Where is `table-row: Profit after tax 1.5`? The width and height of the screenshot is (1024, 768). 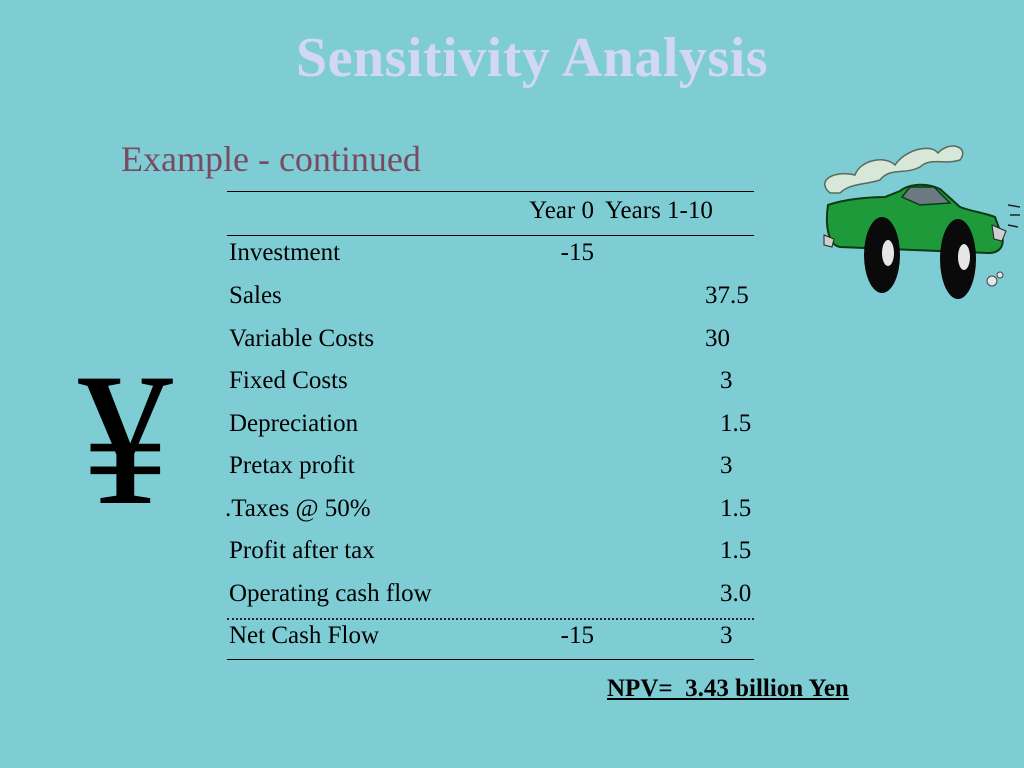 table-row: Profit after tax 1.5 is located at coordinates (507, 555).